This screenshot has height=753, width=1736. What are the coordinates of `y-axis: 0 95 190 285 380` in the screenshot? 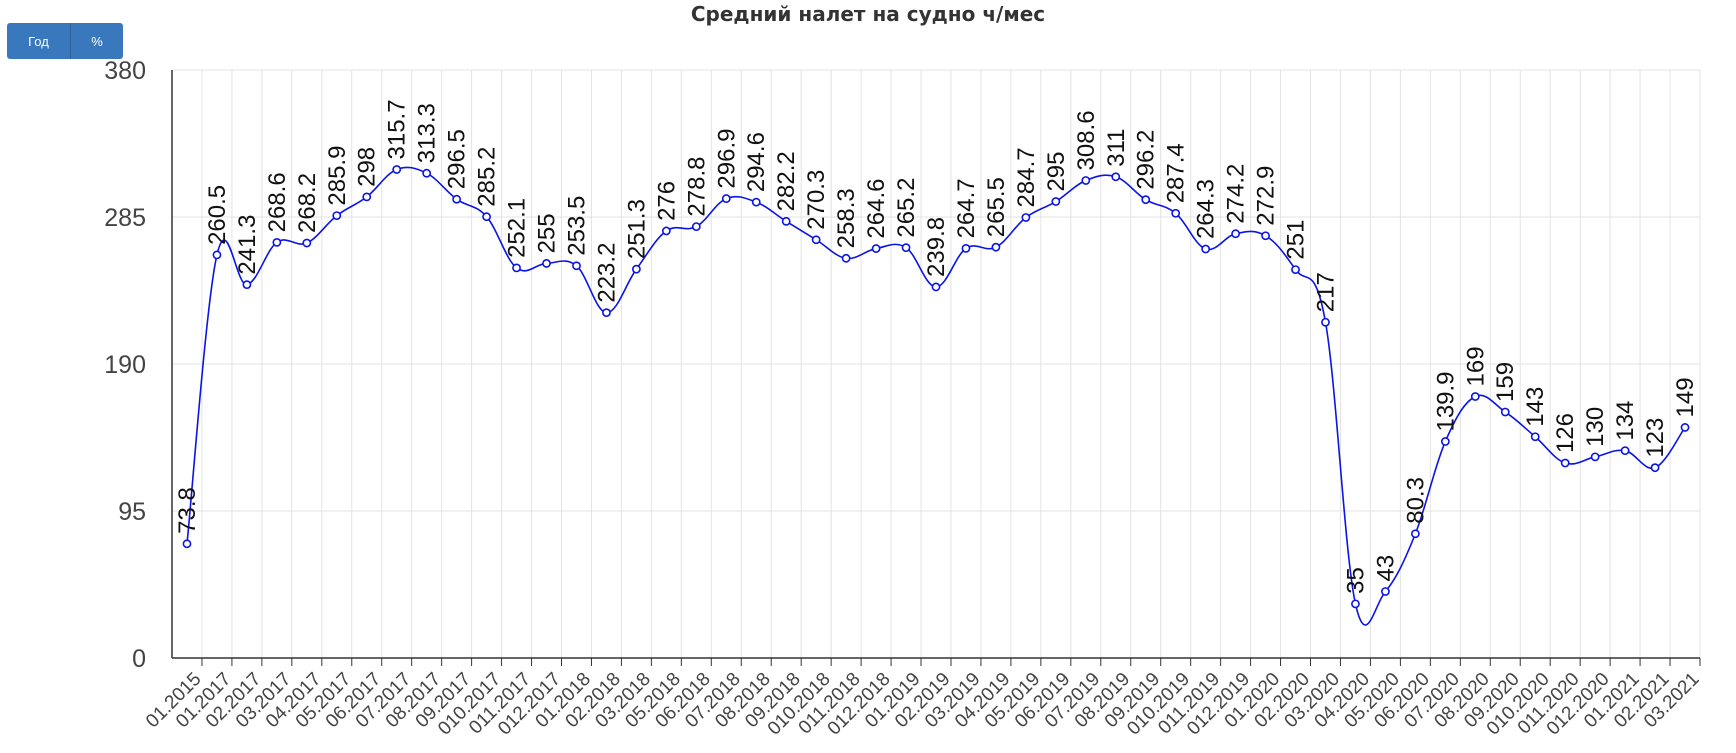 It's located at (138, 365).